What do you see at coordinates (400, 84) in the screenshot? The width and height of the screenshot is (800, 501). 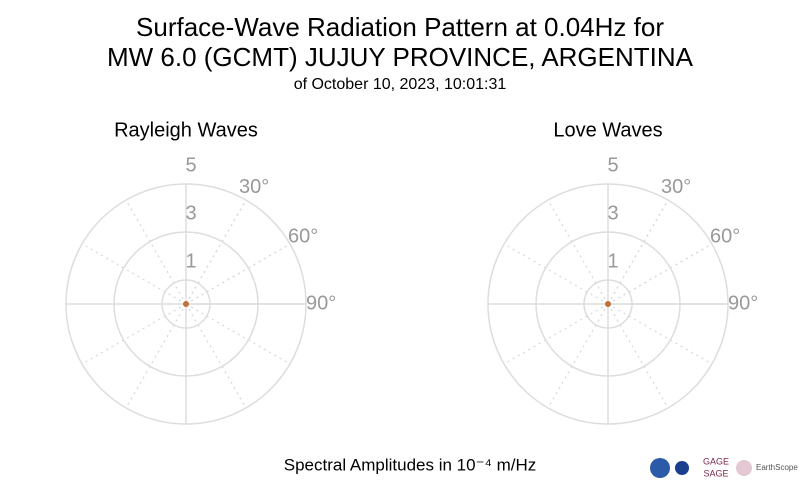 I see `subtitle: of October 10, 2023, 10:01:31` at bounding box center [400, 84].